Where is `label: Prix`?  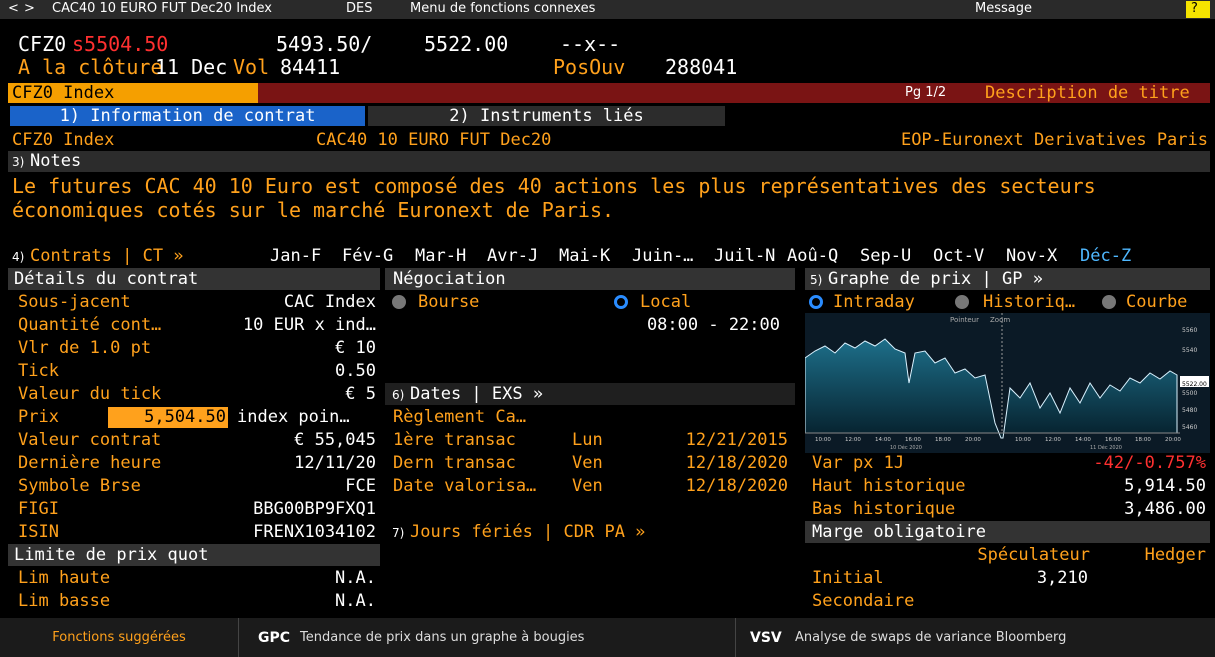
label: Prix is located at coordinates (38, 417).